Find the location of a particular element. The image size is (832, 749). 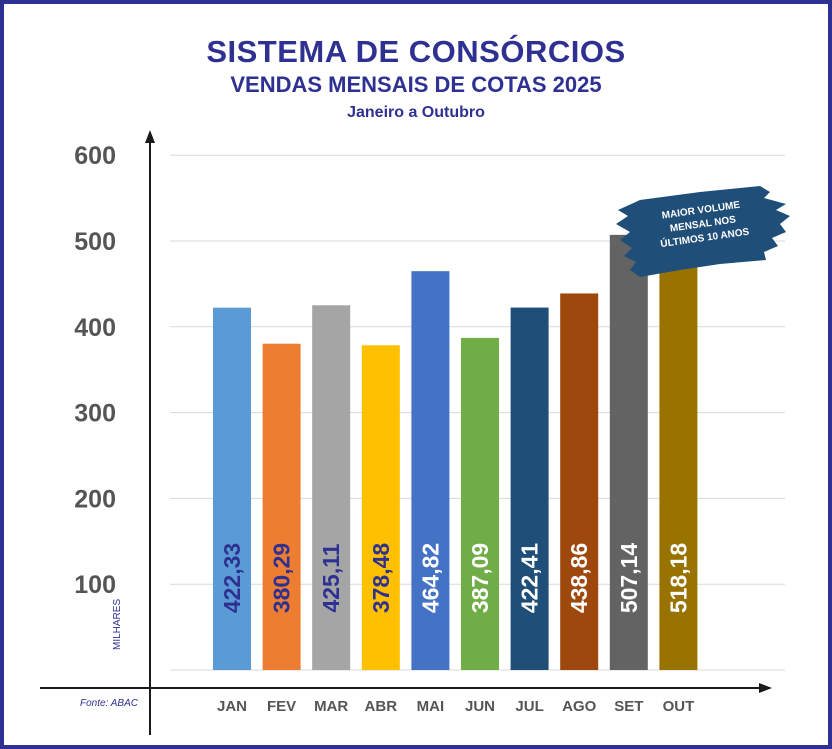

x-tick-label-jun: JUN is located at coordinates (480, 706).